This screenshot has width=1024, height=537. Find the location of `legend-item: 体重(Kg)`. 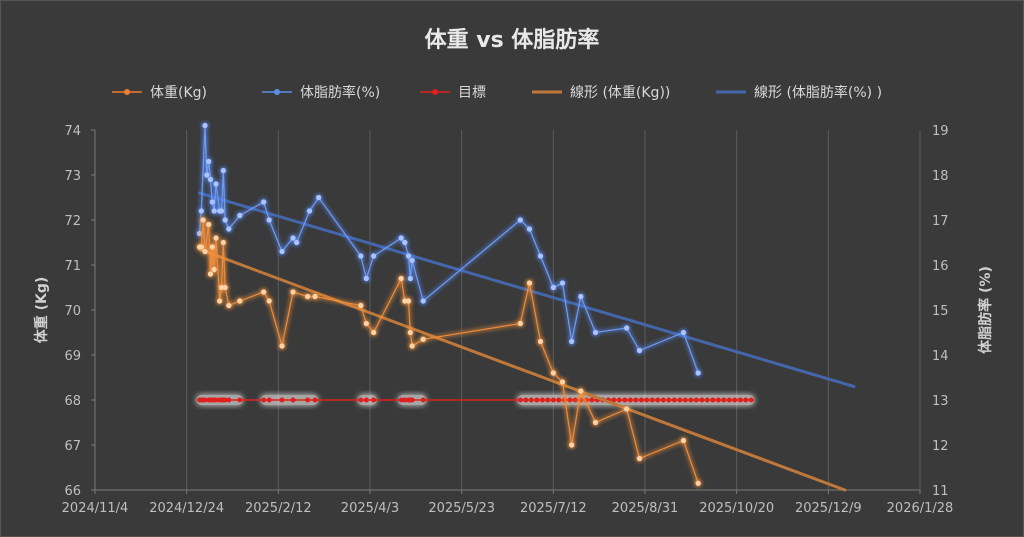

legend-item: 体重(Kg) is located at coordinates (159, 93).